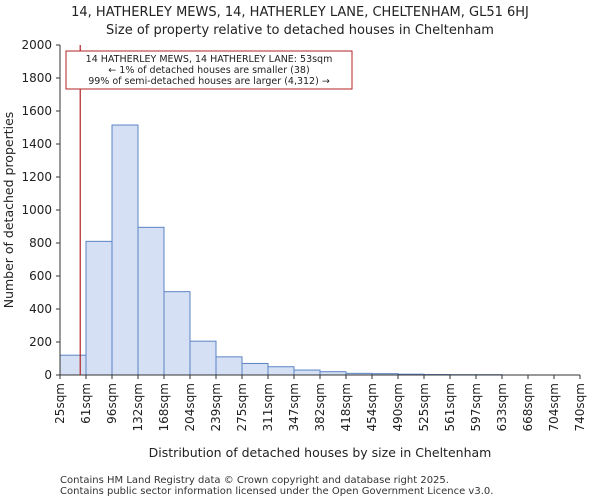 The width and height of the screenshot is (600, 500). I want to click on x-tick-label: 490sqm, so click(398, 407).